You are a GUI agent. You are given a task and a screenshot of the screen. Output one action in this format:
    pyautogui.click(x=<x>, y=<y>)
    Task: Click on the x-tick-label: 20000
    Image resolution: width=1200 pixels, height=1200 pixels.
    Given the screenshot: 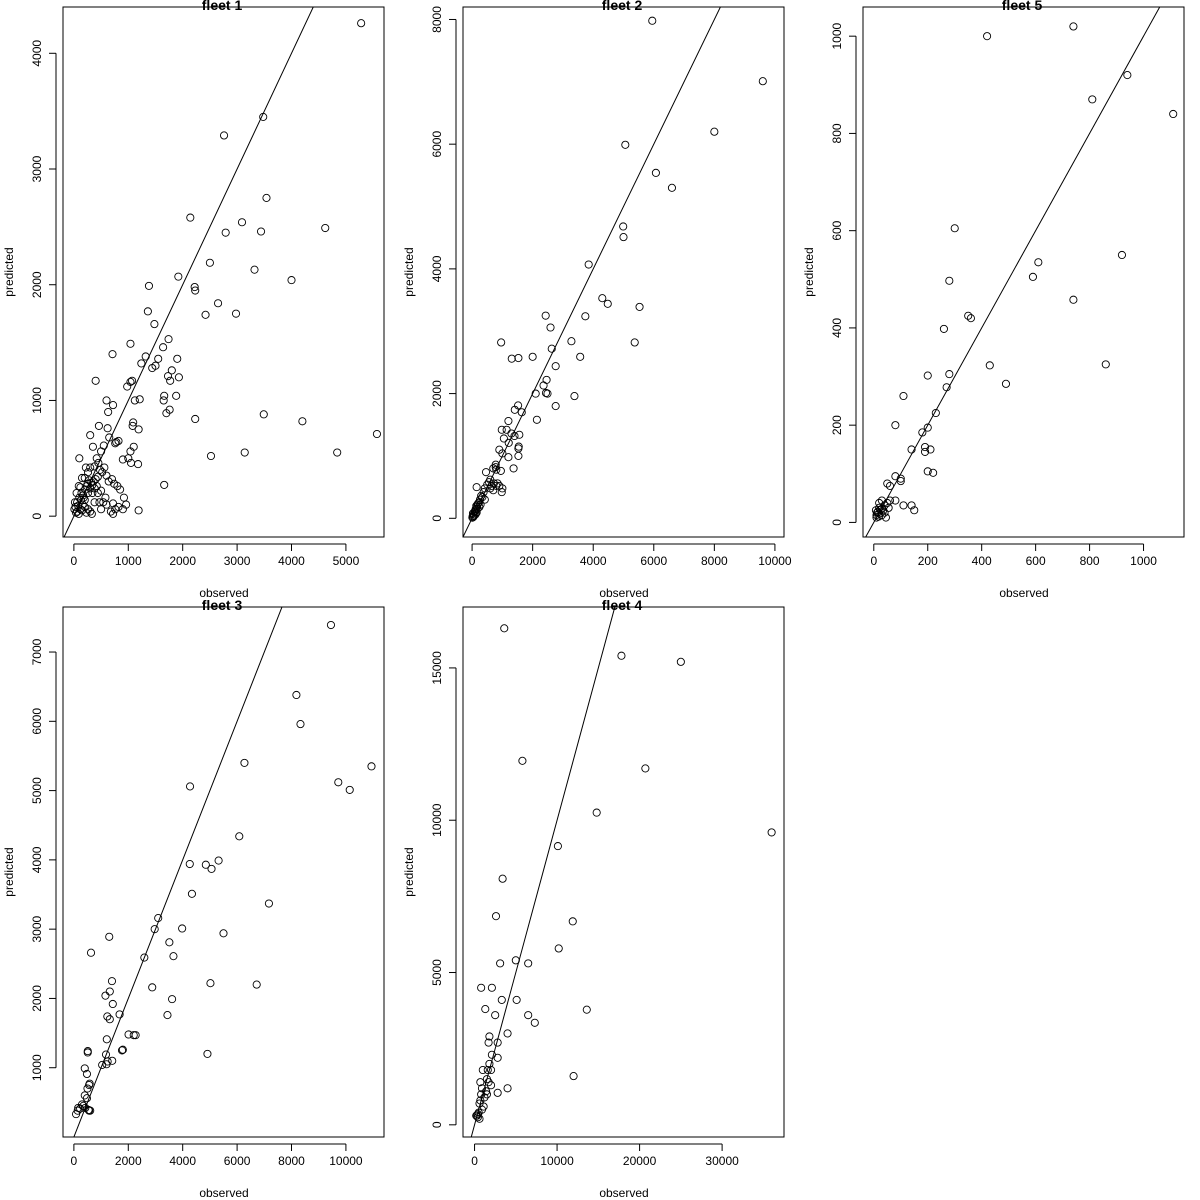 What is the action you would take?
    pyautogui.click(x=640, y=1161)
    